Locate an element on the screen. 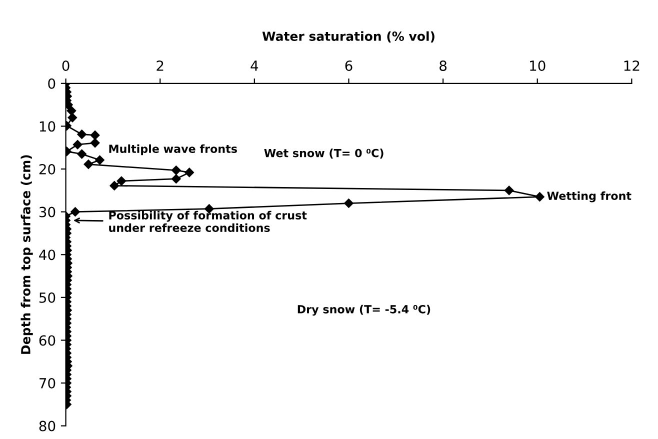 The image size is (658, 439). y-tick-label: 20 is located at coordinates (47, 169).